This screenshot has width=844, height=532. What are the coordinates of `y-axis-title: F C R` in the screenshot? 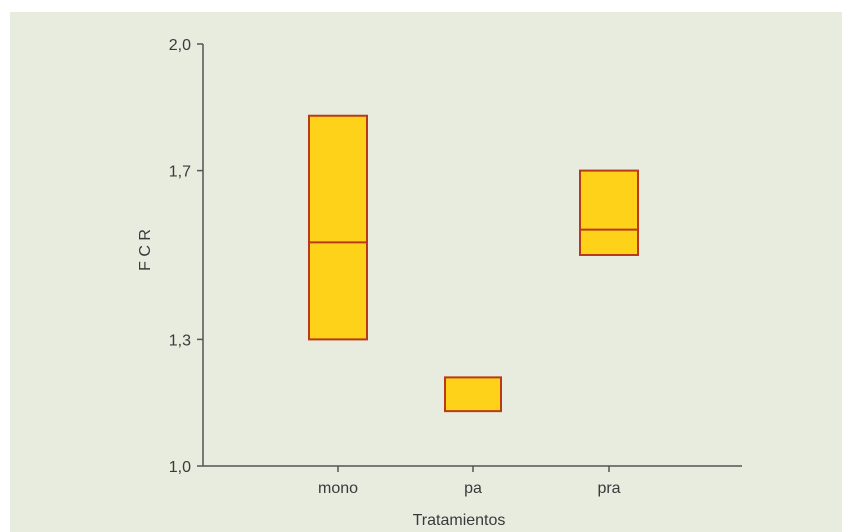 It's located at (145, 250).